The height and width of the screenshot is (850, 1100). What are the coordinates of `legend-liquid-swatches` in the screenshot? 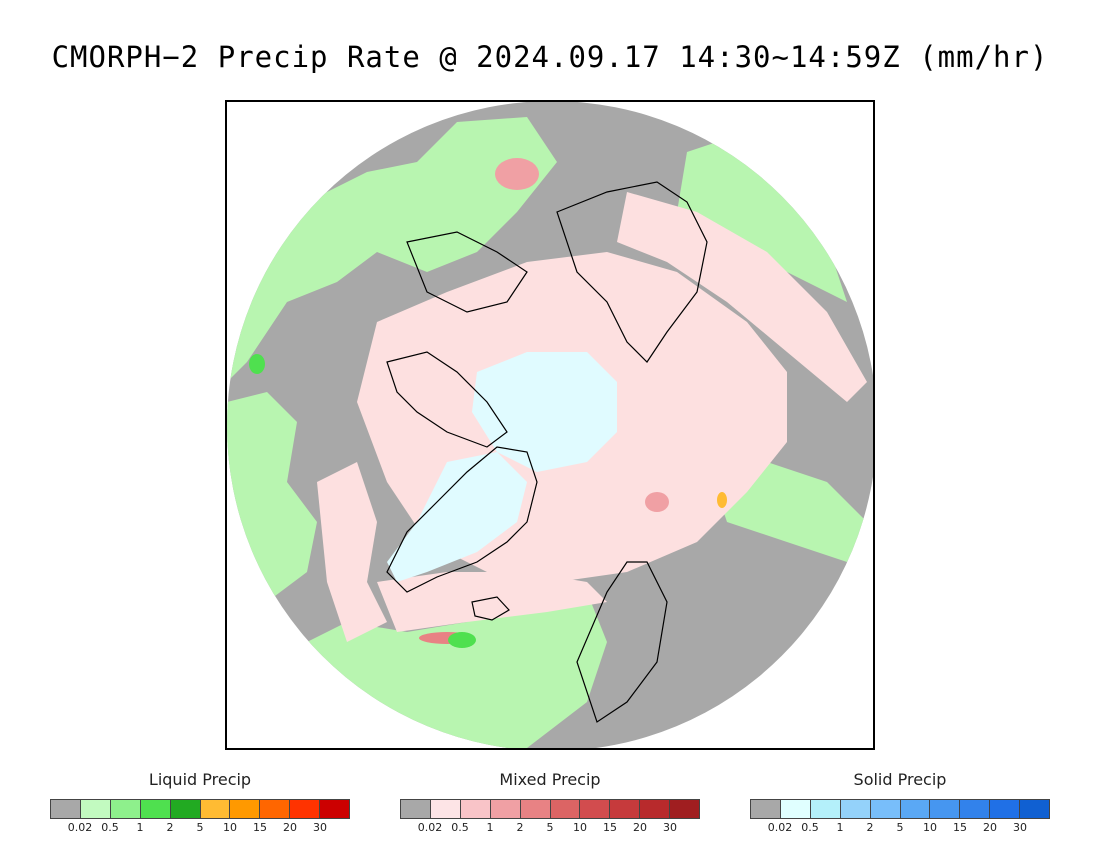 It's located at (200, 809).